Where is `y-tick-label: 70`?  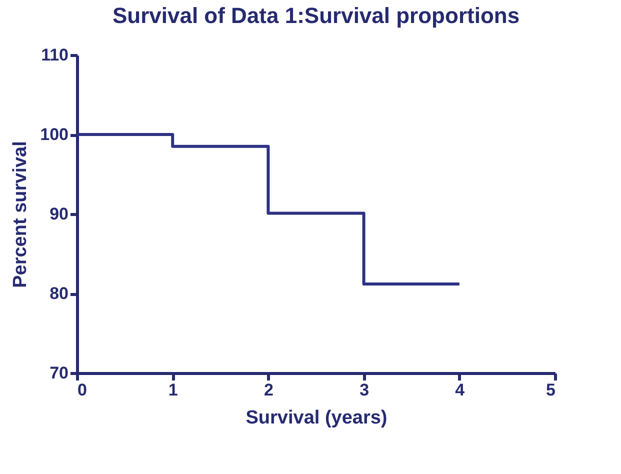 y-tick-label: 70 is located at coordinates (59, 373).